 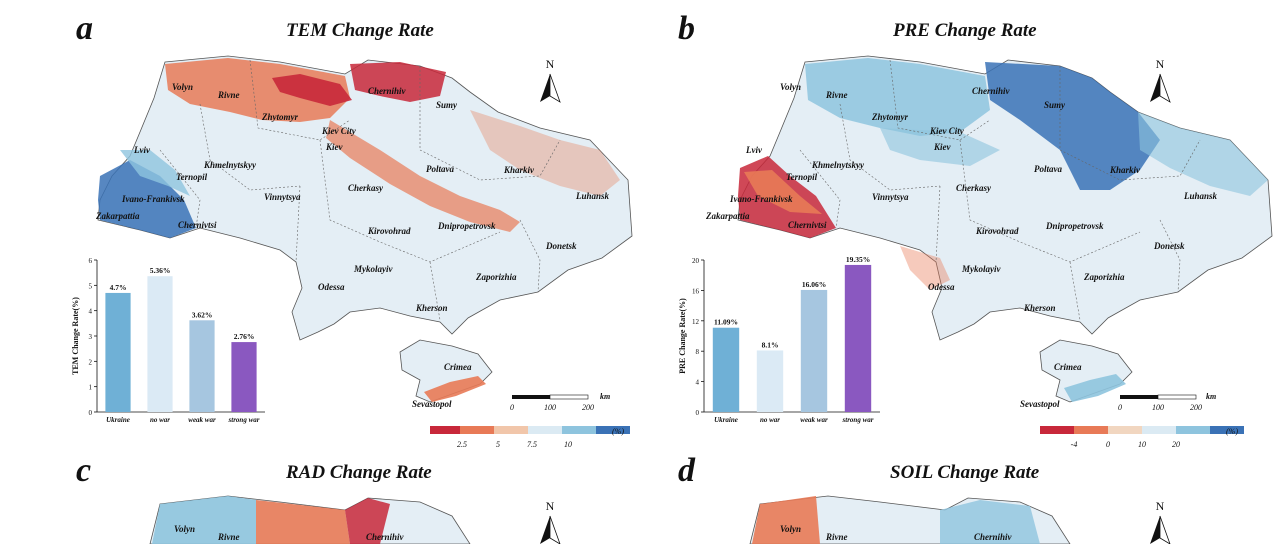 I want to click on wetting-patch-kiev, so click(x=940, y=147).